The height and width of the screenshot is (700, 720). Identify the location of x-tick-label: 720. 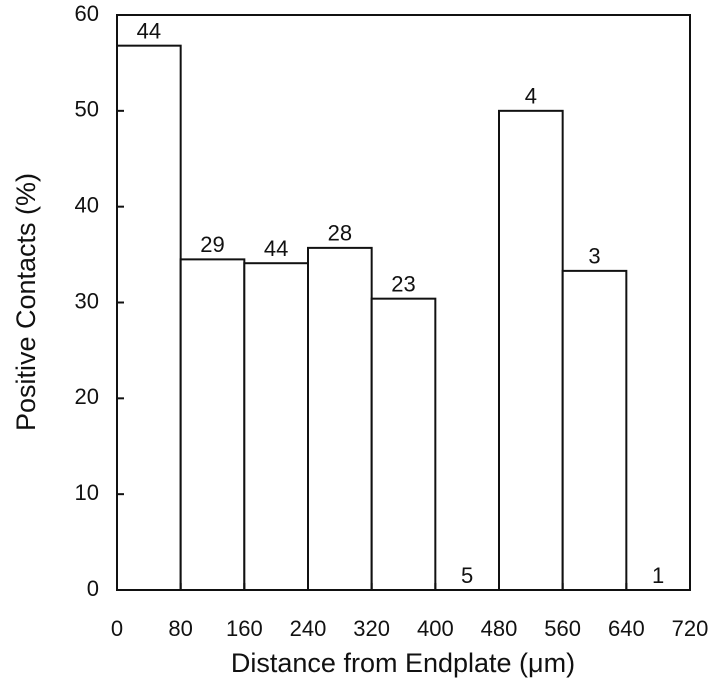
(690, 628).